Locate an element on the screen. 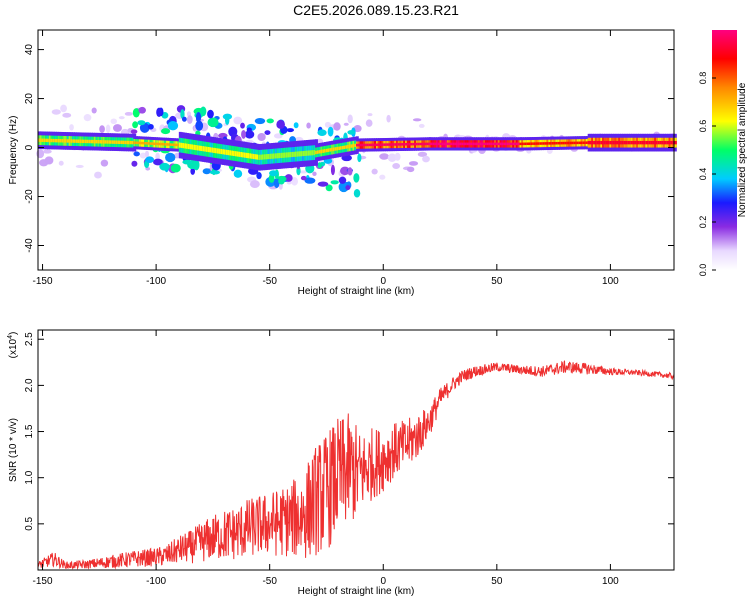 This screenshot has width=750, height=600. colorbar-ticks: 0.0 0.2 0.4 0.6 0.8 is located at coordinates (707, 174).